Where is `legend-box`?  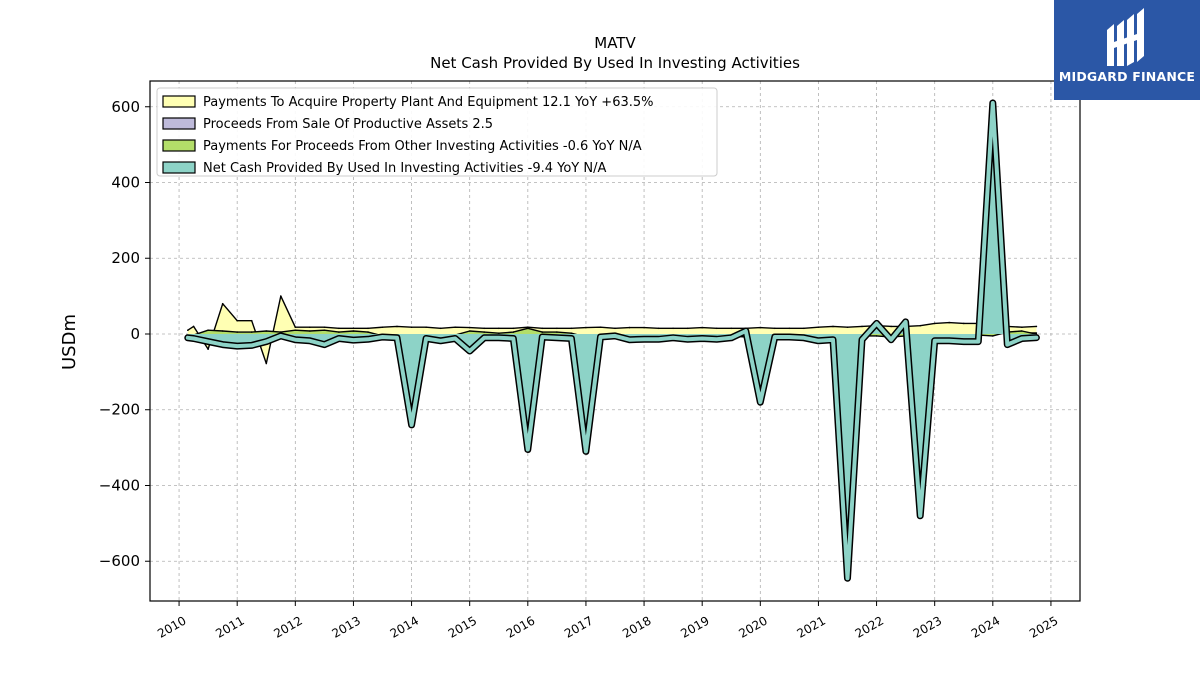 legend-box is located at coordinates (437, 132).